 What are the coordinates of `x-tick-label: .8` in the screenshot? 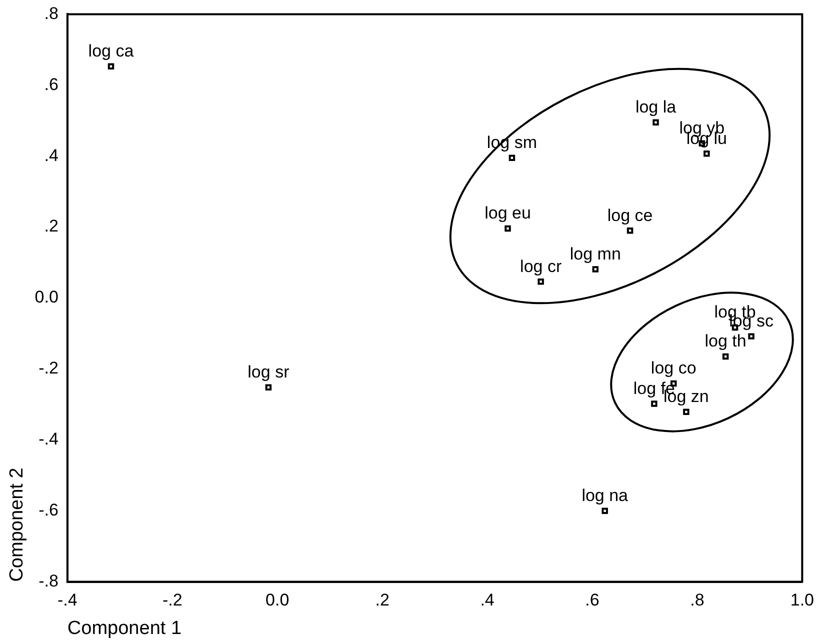 It's located at (697, 600).